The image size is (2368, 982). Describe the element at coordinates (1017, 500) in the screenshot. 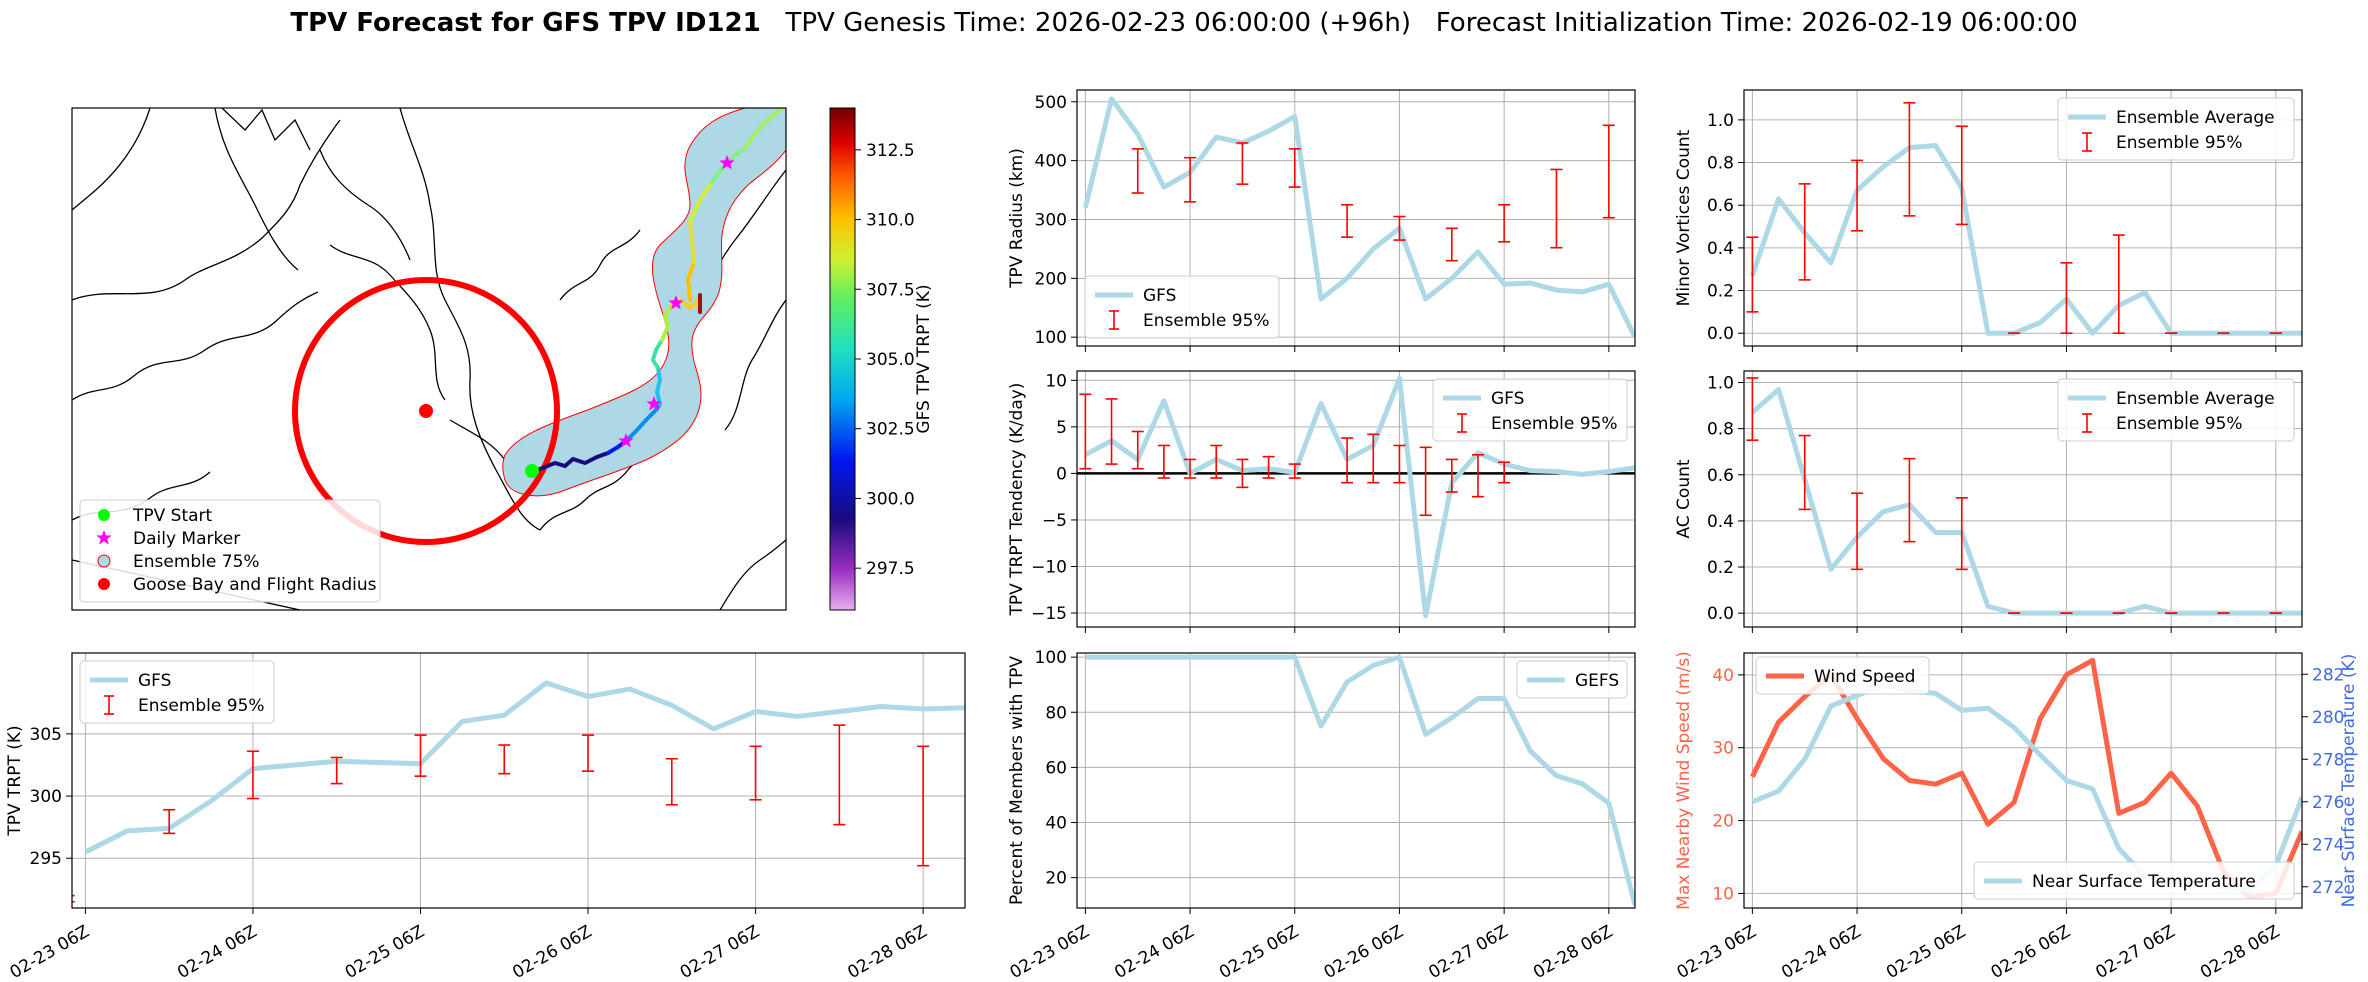

I see `y-axis-label: TPV TRPT Tendency (K/day)` at that location.